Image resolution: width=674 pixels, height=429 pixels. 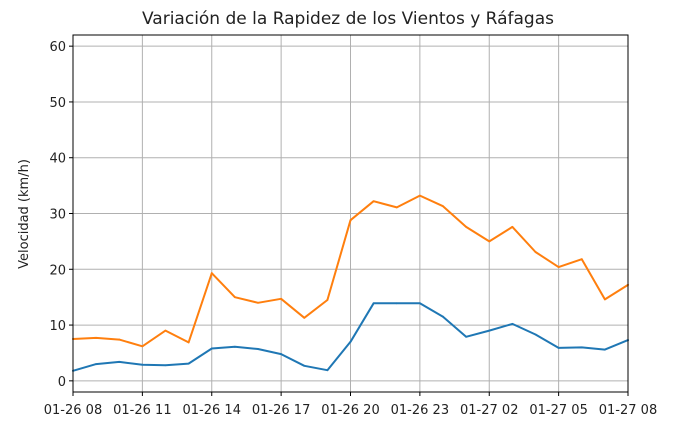 I want to click on x-tick-label: 01-26 20, so click(x=350, y=410).